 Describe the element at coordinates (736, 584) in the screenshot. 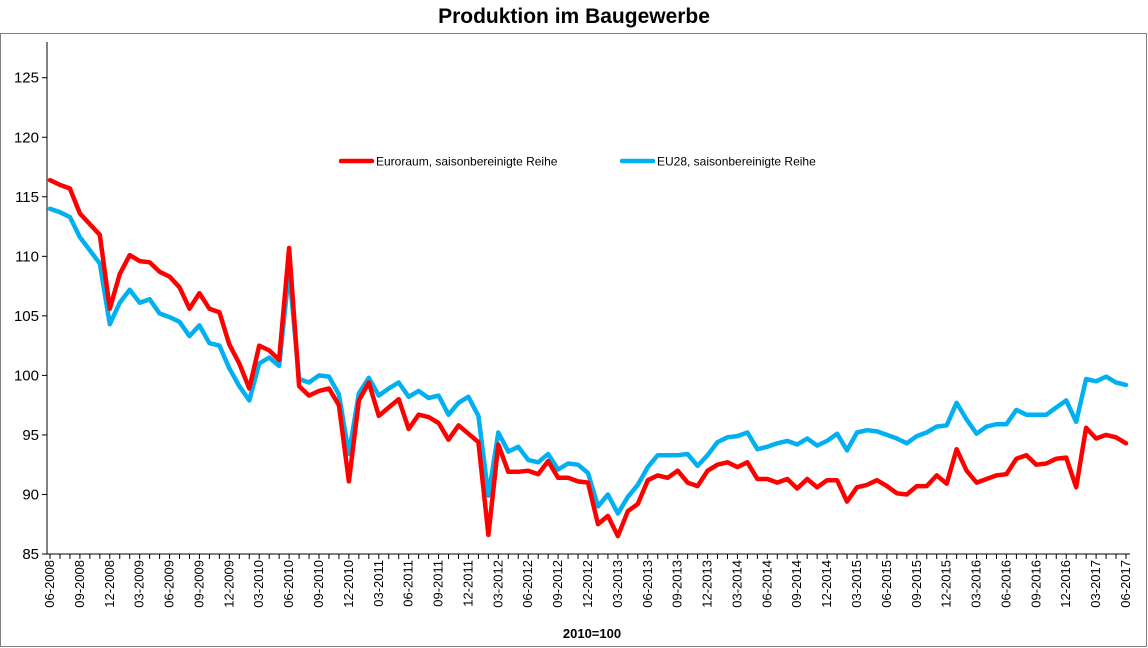

I see `x-tick-label: 03-2014` at that location.